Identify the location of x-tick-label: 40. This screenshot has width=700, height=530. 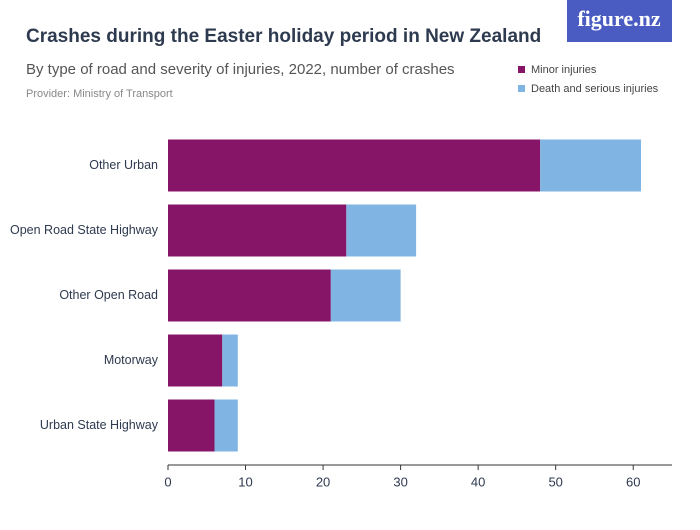
(478, 481).